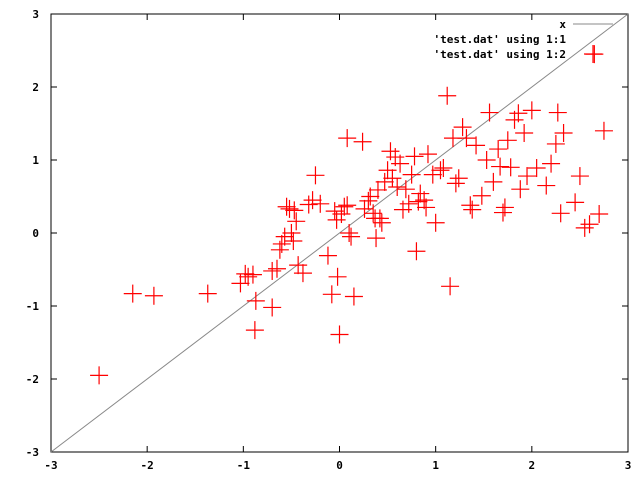 Image resolution: width=640 pixels, height=480 pixels. Describe the element at coordinates (35, 233) in the screenshot. I see `y-tick-label: 0` at that location.